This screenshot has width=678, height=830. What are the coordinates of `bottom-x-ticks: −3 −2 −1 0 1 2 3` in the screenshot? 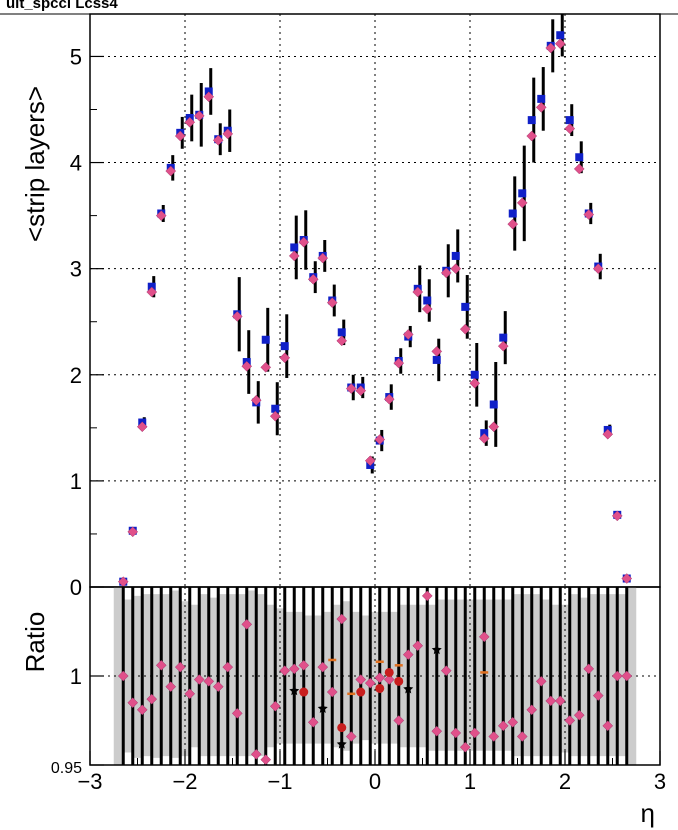 It's located at (371, 772).